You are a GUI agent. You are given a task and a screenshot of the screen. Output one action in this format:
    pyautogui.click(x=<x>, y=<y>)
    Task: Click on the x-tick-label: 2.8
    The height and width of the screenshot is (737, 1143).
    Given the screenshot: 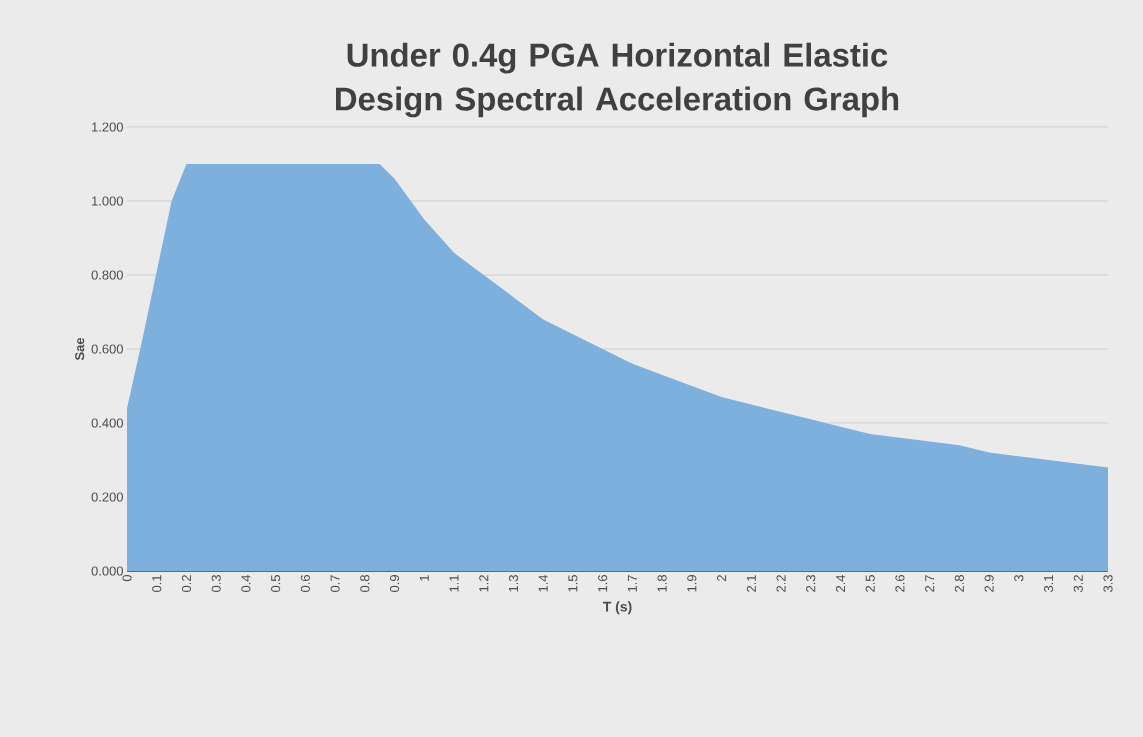 What is the action you would take?
    pyautogui.click(x=959, y=583)
    